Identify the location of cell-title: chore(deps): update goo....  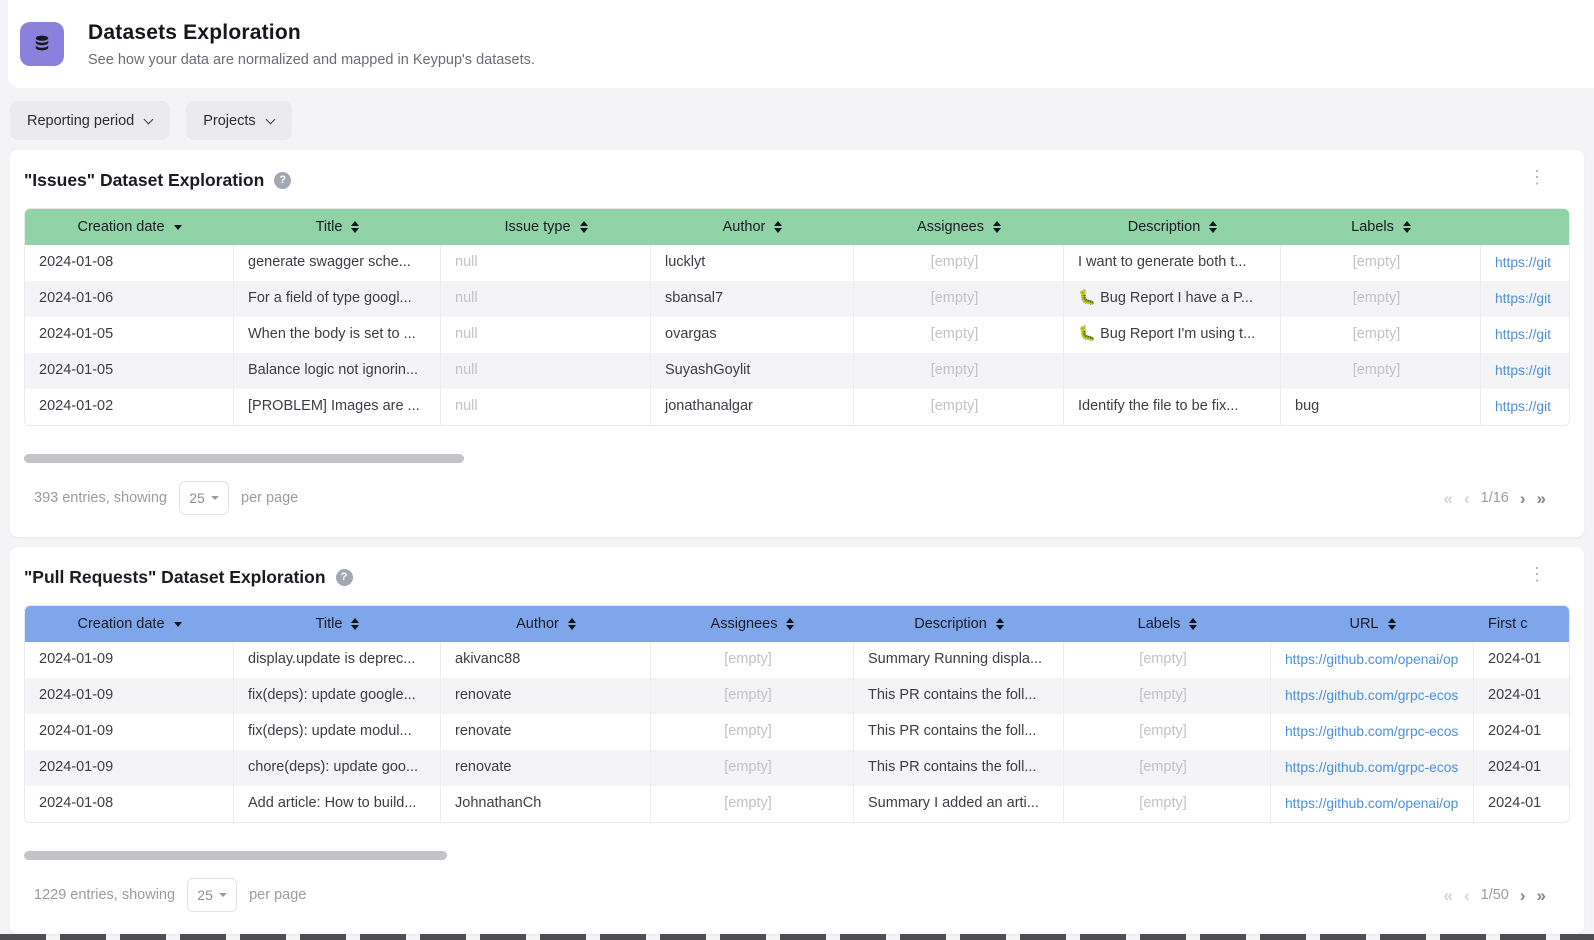
(337, 768).